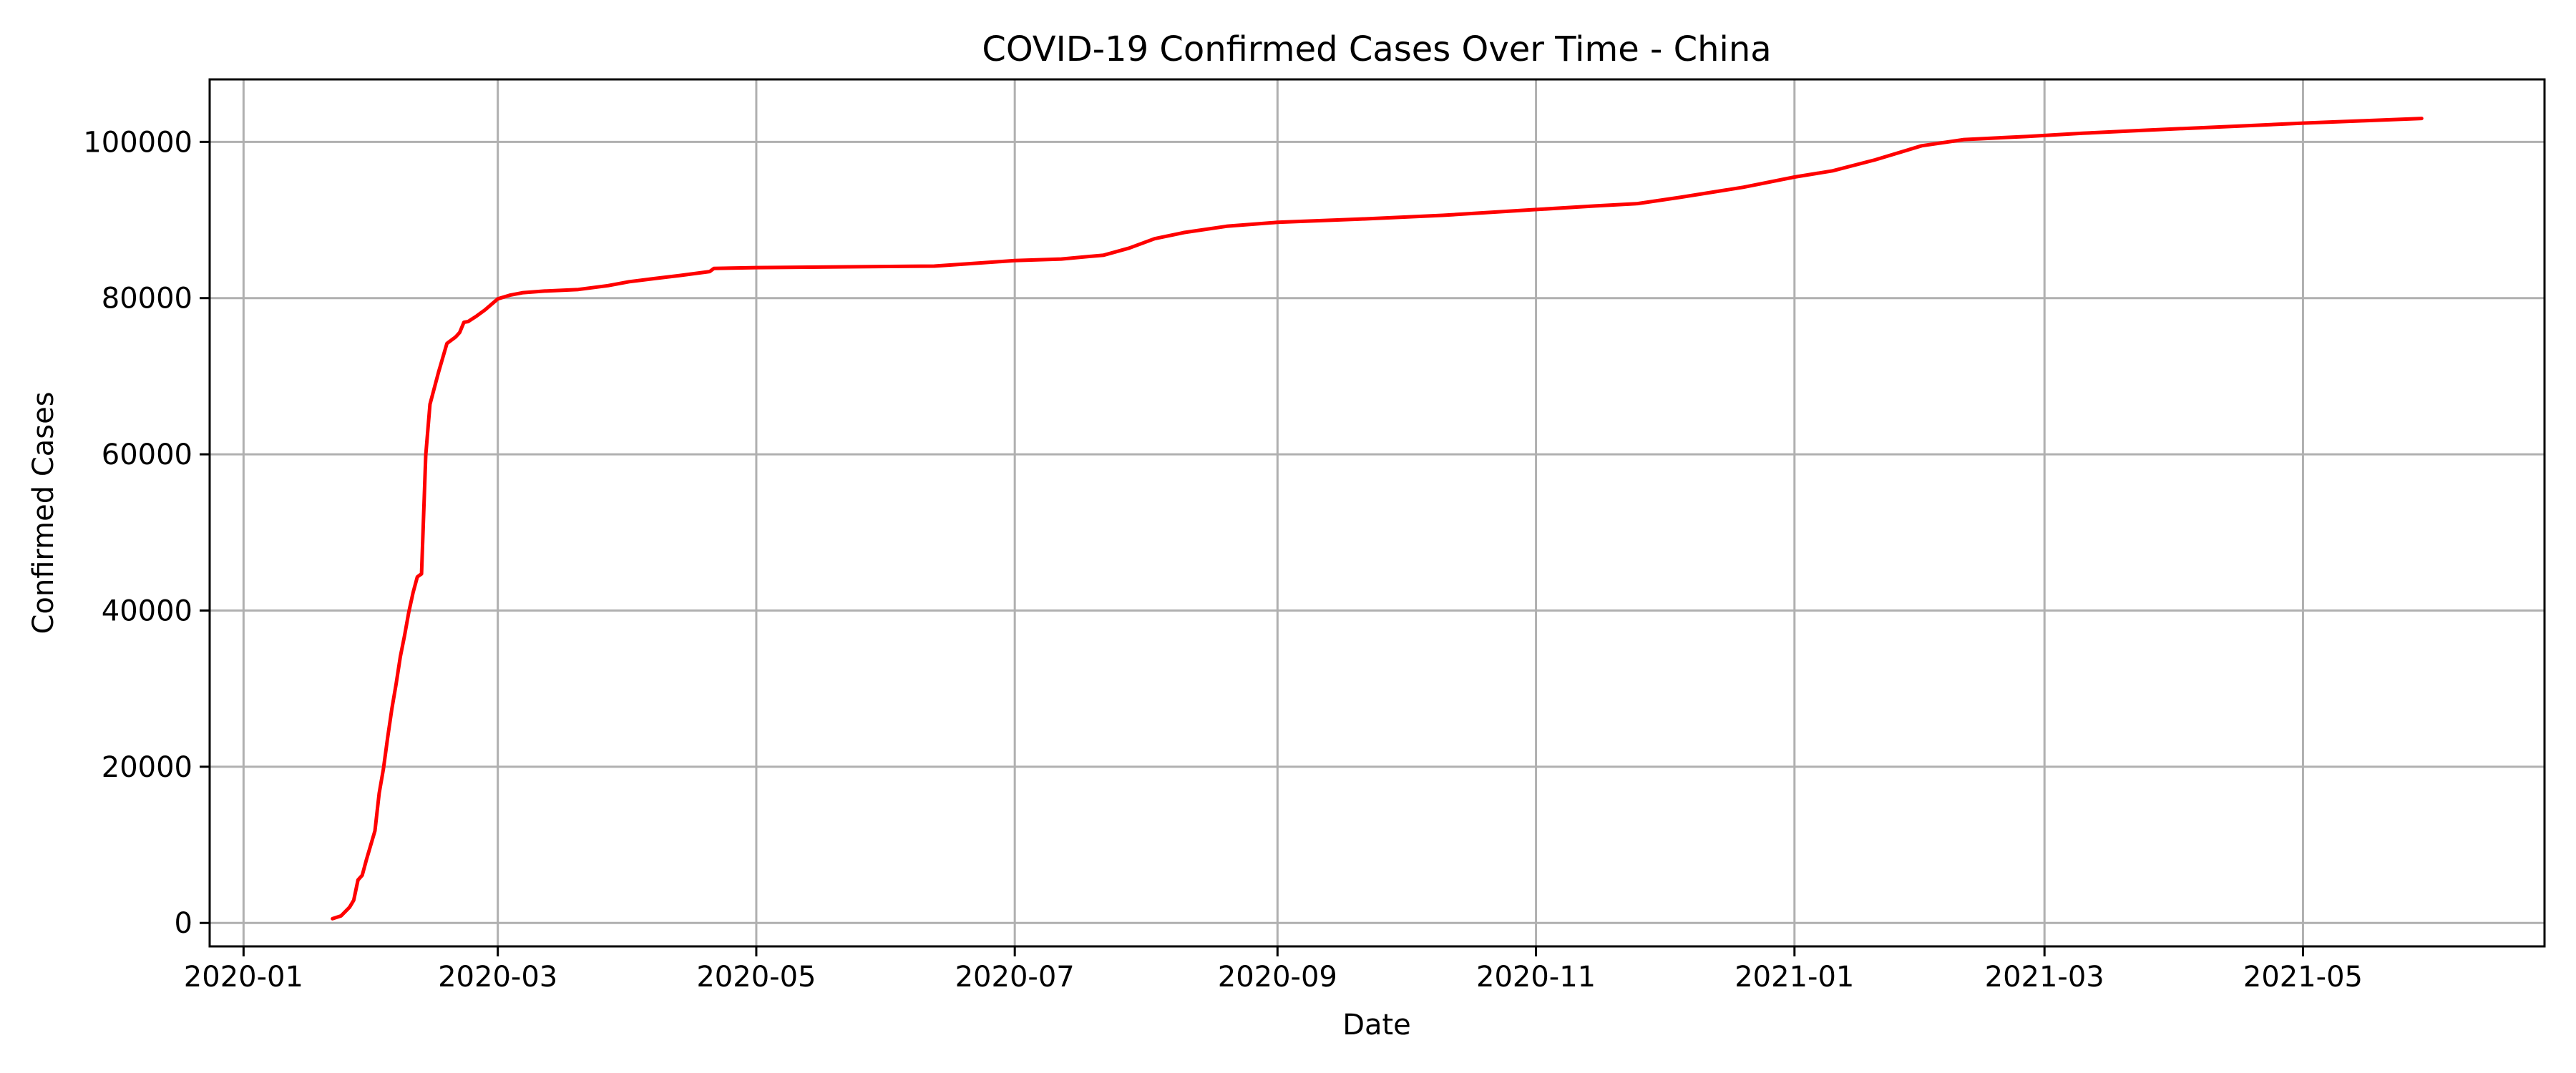 This screenshot has height=1073, width=2576. I want to click on x-tick-label: 2021-01, so click(1794, 977).